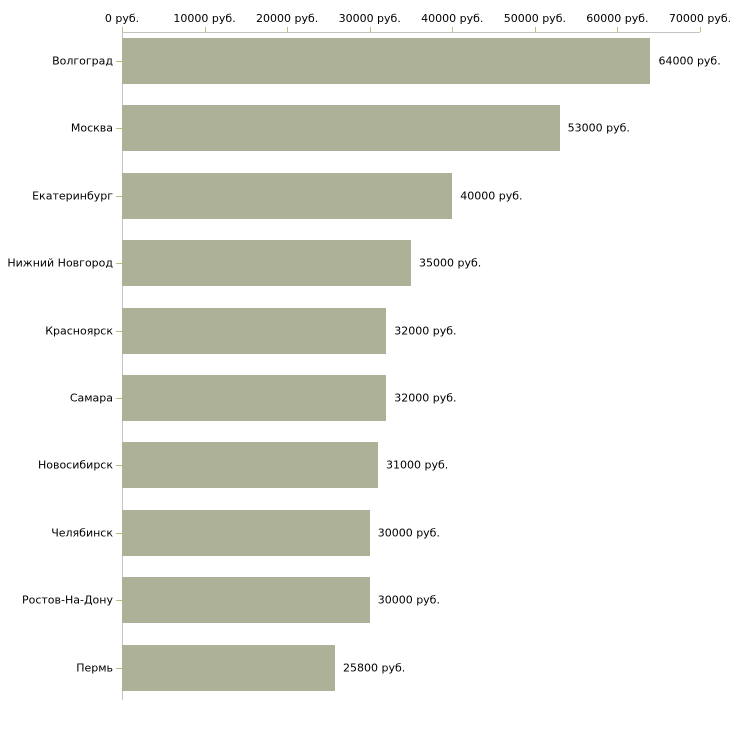  Describe the element at coordinates (598, 128) in the screenshot. I see `value-label: 53000 руб.` at that location.